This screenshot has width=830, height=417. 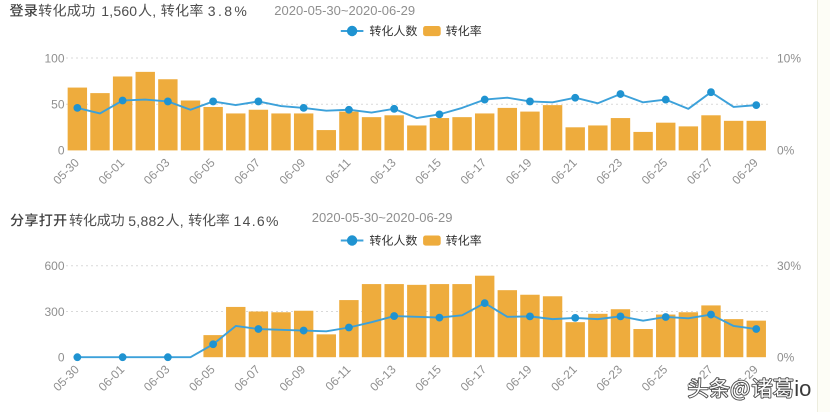 What do you see at coordinates (119, 11) in the screenshot?
I see `svg-text: 1,560` at bounding box center [119, 11].